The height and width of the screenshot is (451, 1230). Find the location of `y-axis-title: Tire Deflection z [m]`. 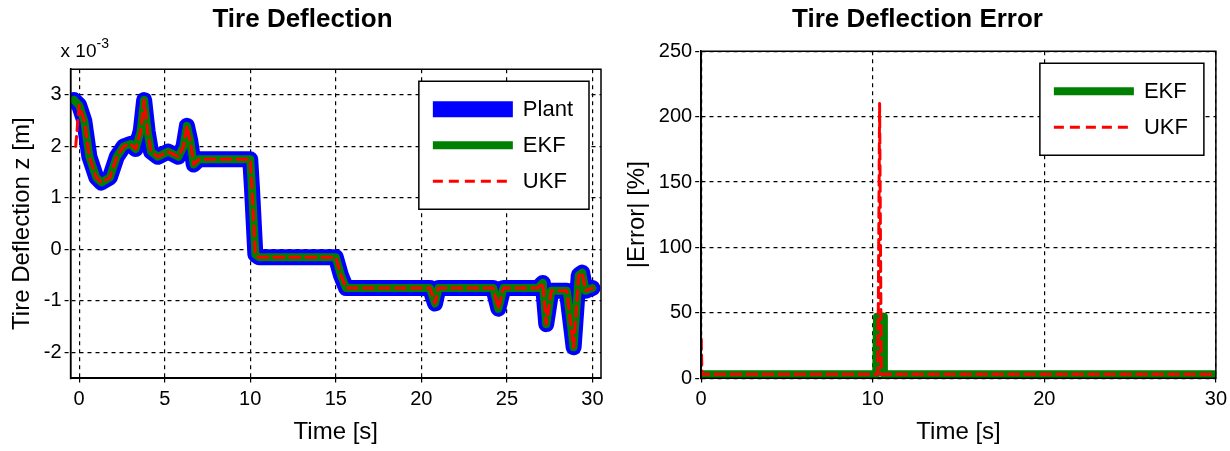

y-axis-title: Tire Deflection z [m] is located at coordinates (21, 223).